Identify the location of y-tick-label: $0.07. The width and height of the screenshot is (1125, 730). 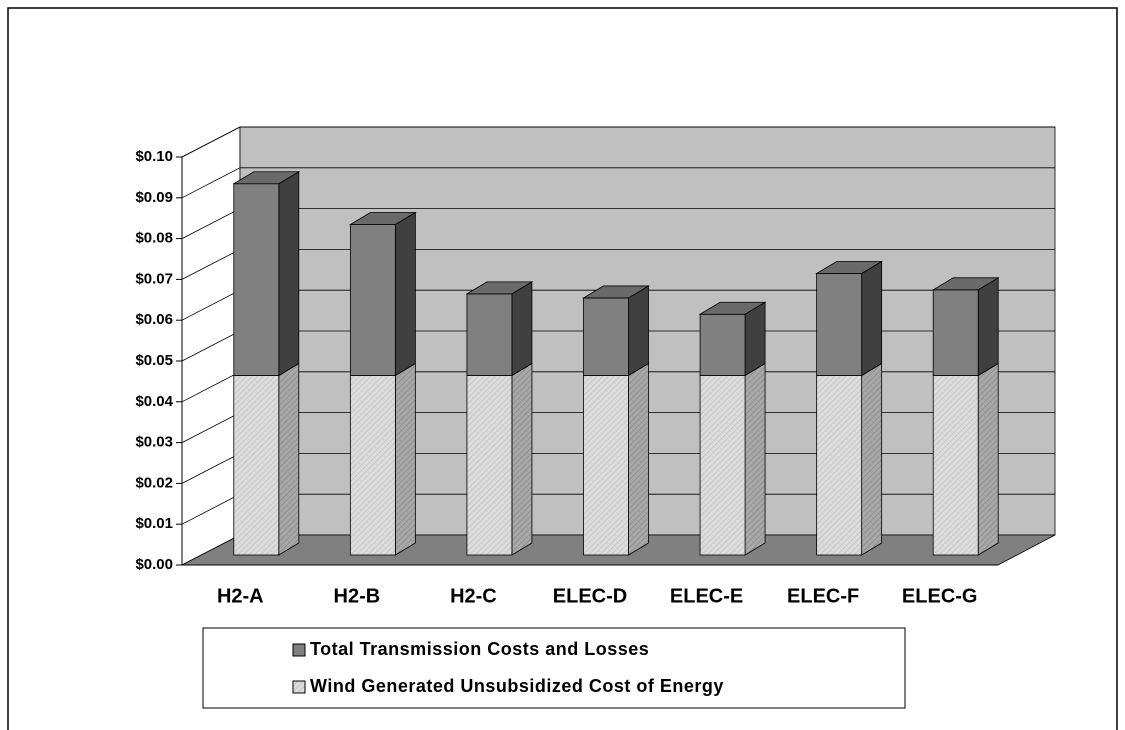
(154, 278).